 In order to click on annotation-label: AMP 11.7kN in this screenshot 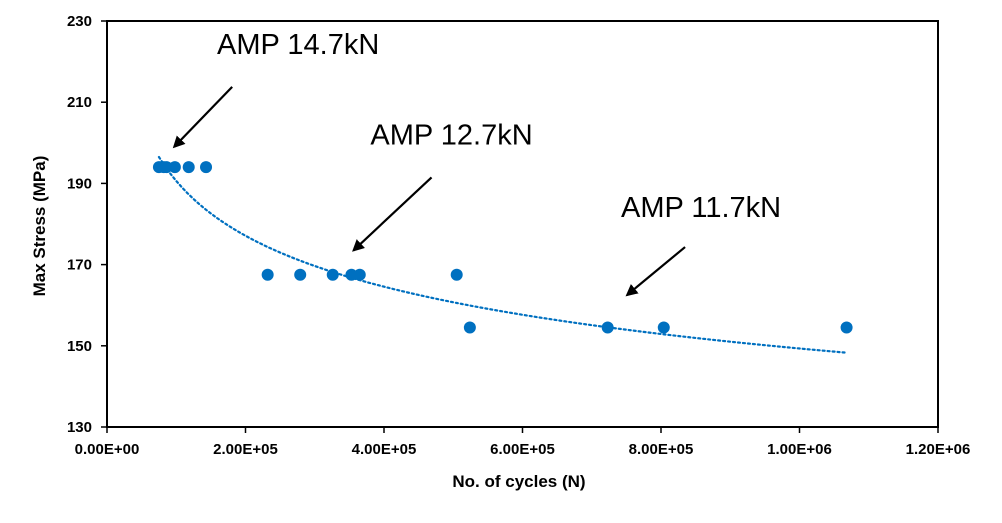, I will do `click(701, 208)`.